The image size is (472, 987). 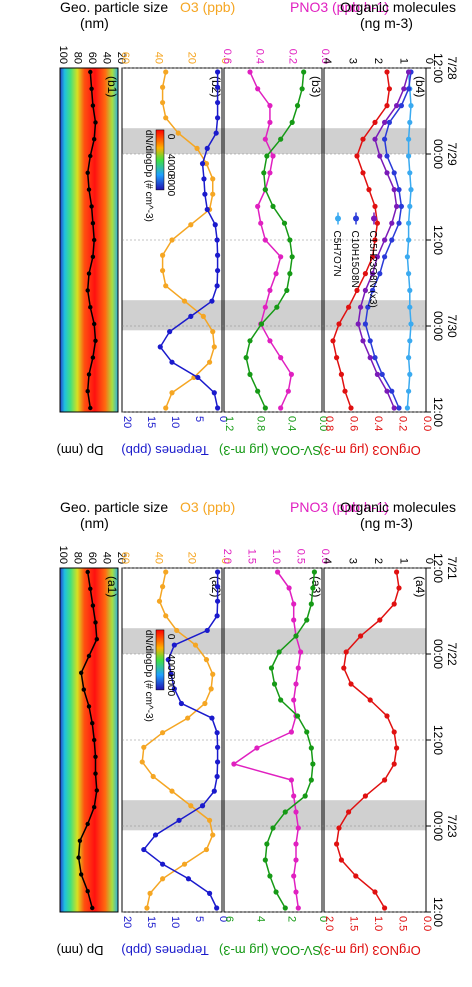 I want to click on legend-entry: C5H7O7N, so click(x=336, y=253).